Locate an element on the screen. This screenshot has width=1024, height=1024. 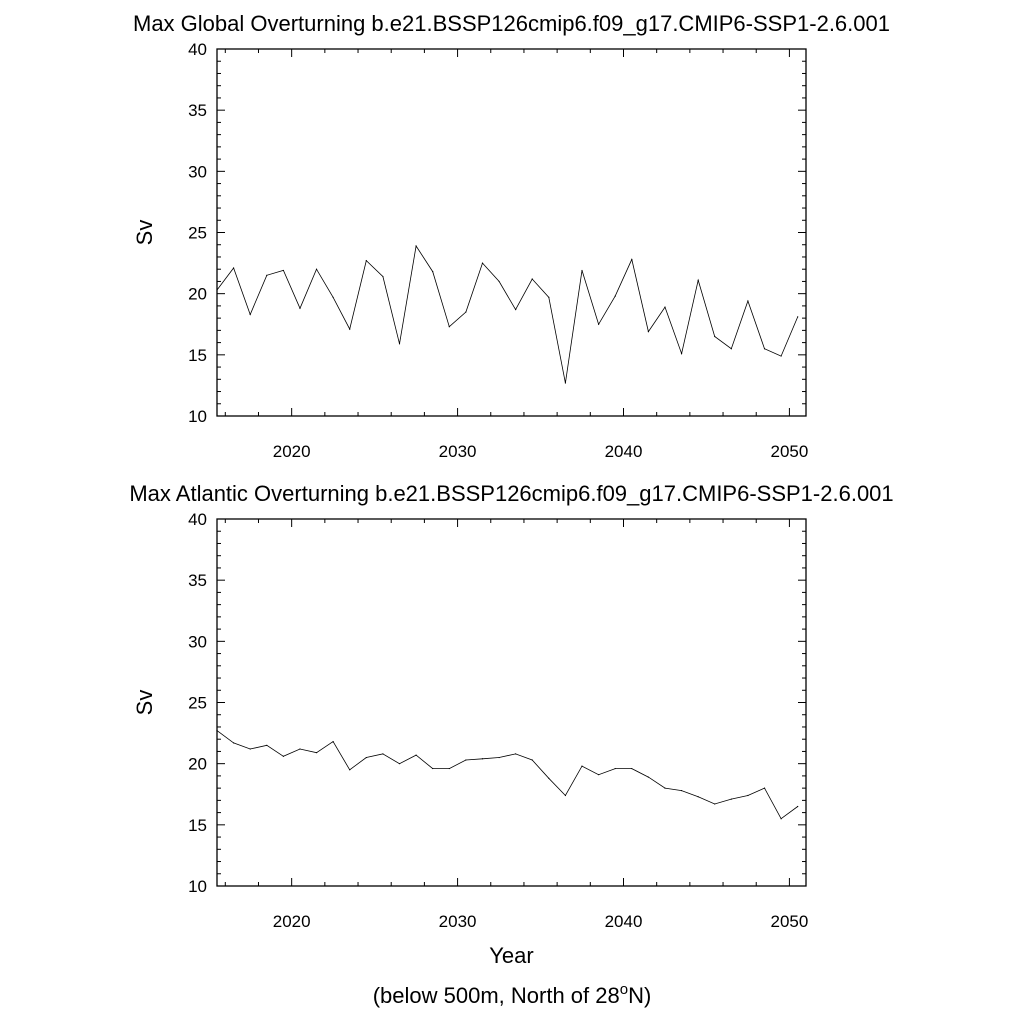
x-tick-label: 2020 is located at coordinates (292, 921).